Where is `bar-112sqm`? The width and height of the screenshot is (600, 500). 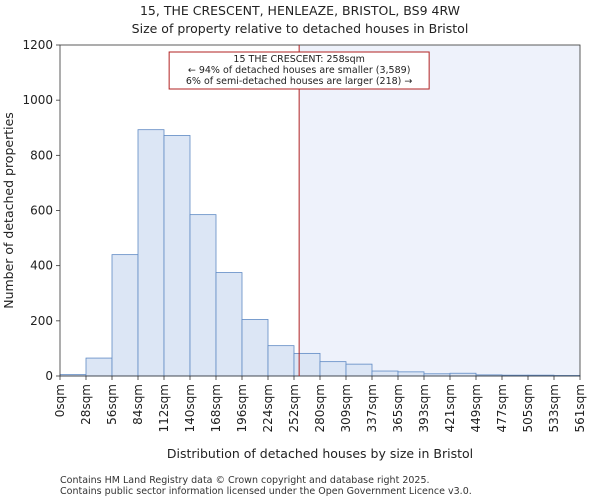
bar-112sqm is located at coordinates (177, 256).